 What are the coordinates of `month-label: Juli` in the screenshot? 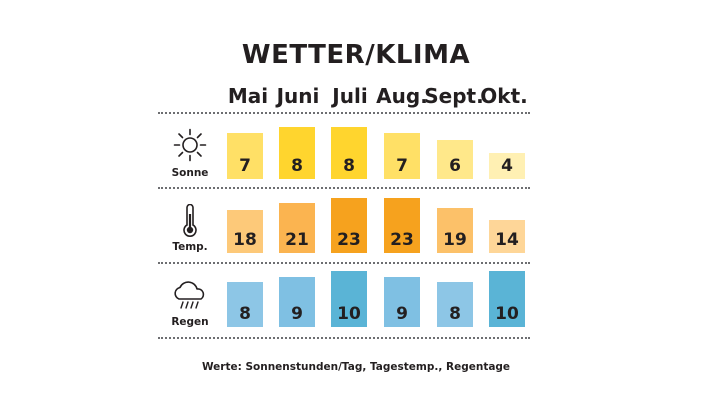 It's located at (350, 96).